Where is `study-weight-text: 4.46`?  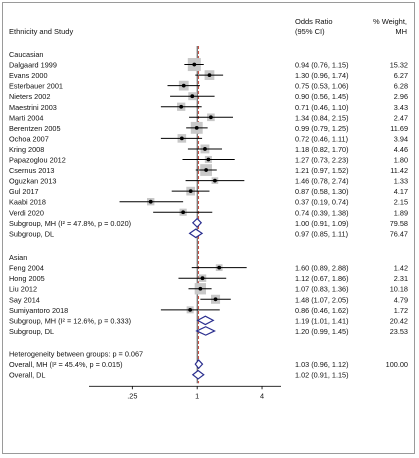 study-weight-text: 4.46 is located at coordinates (401, 149).